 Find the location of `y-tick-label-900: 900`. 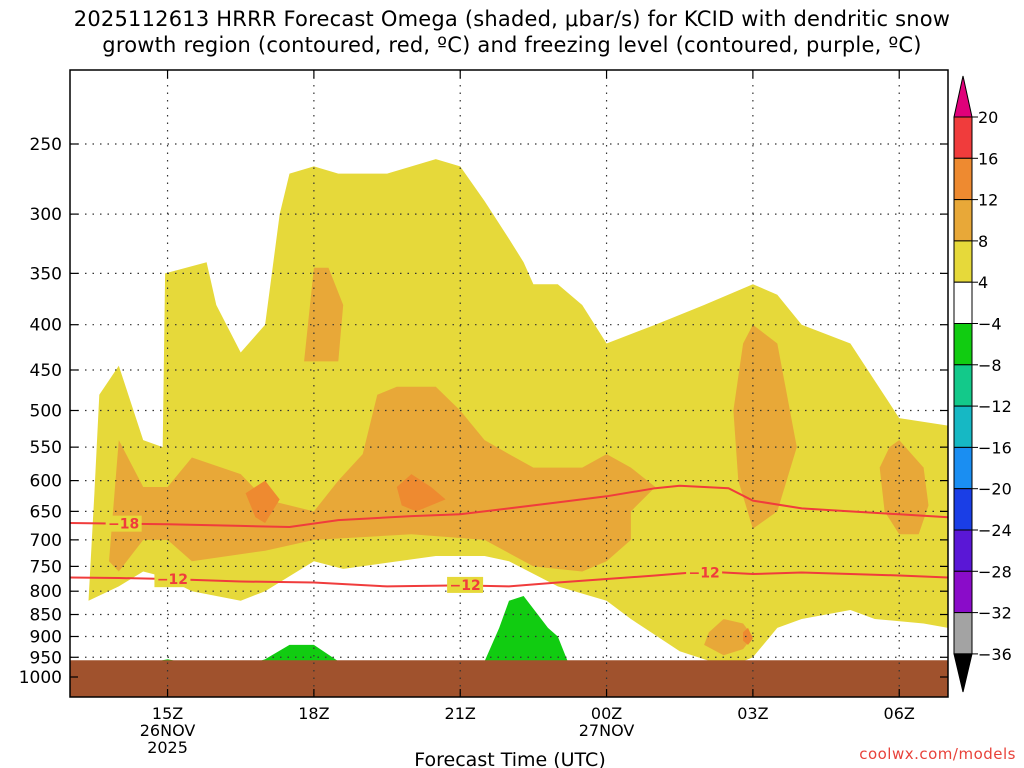

y-tick-label-900: 900 is located at coordinates (46, 637).